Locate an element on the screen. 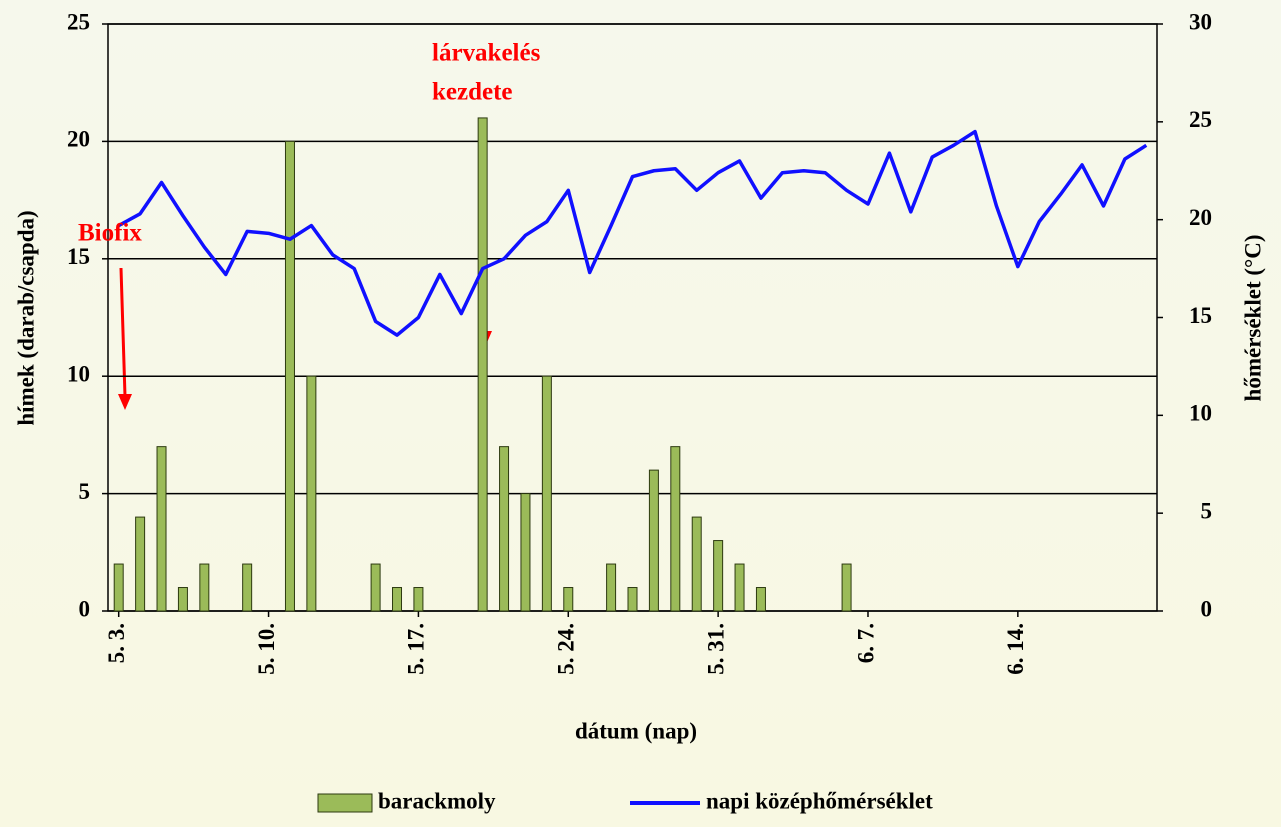  annotation: kezdete is located at coordinates (472, 92).